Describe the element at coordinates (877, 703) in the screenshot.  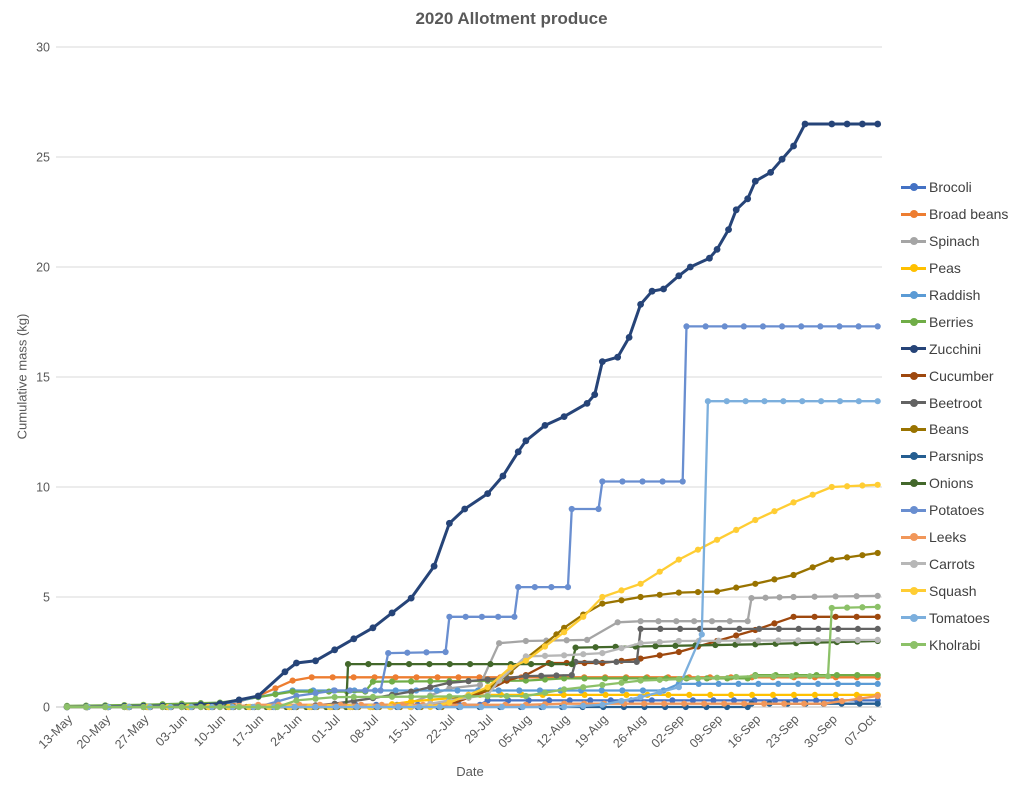
I see `series-marker-parsnips` at that location.